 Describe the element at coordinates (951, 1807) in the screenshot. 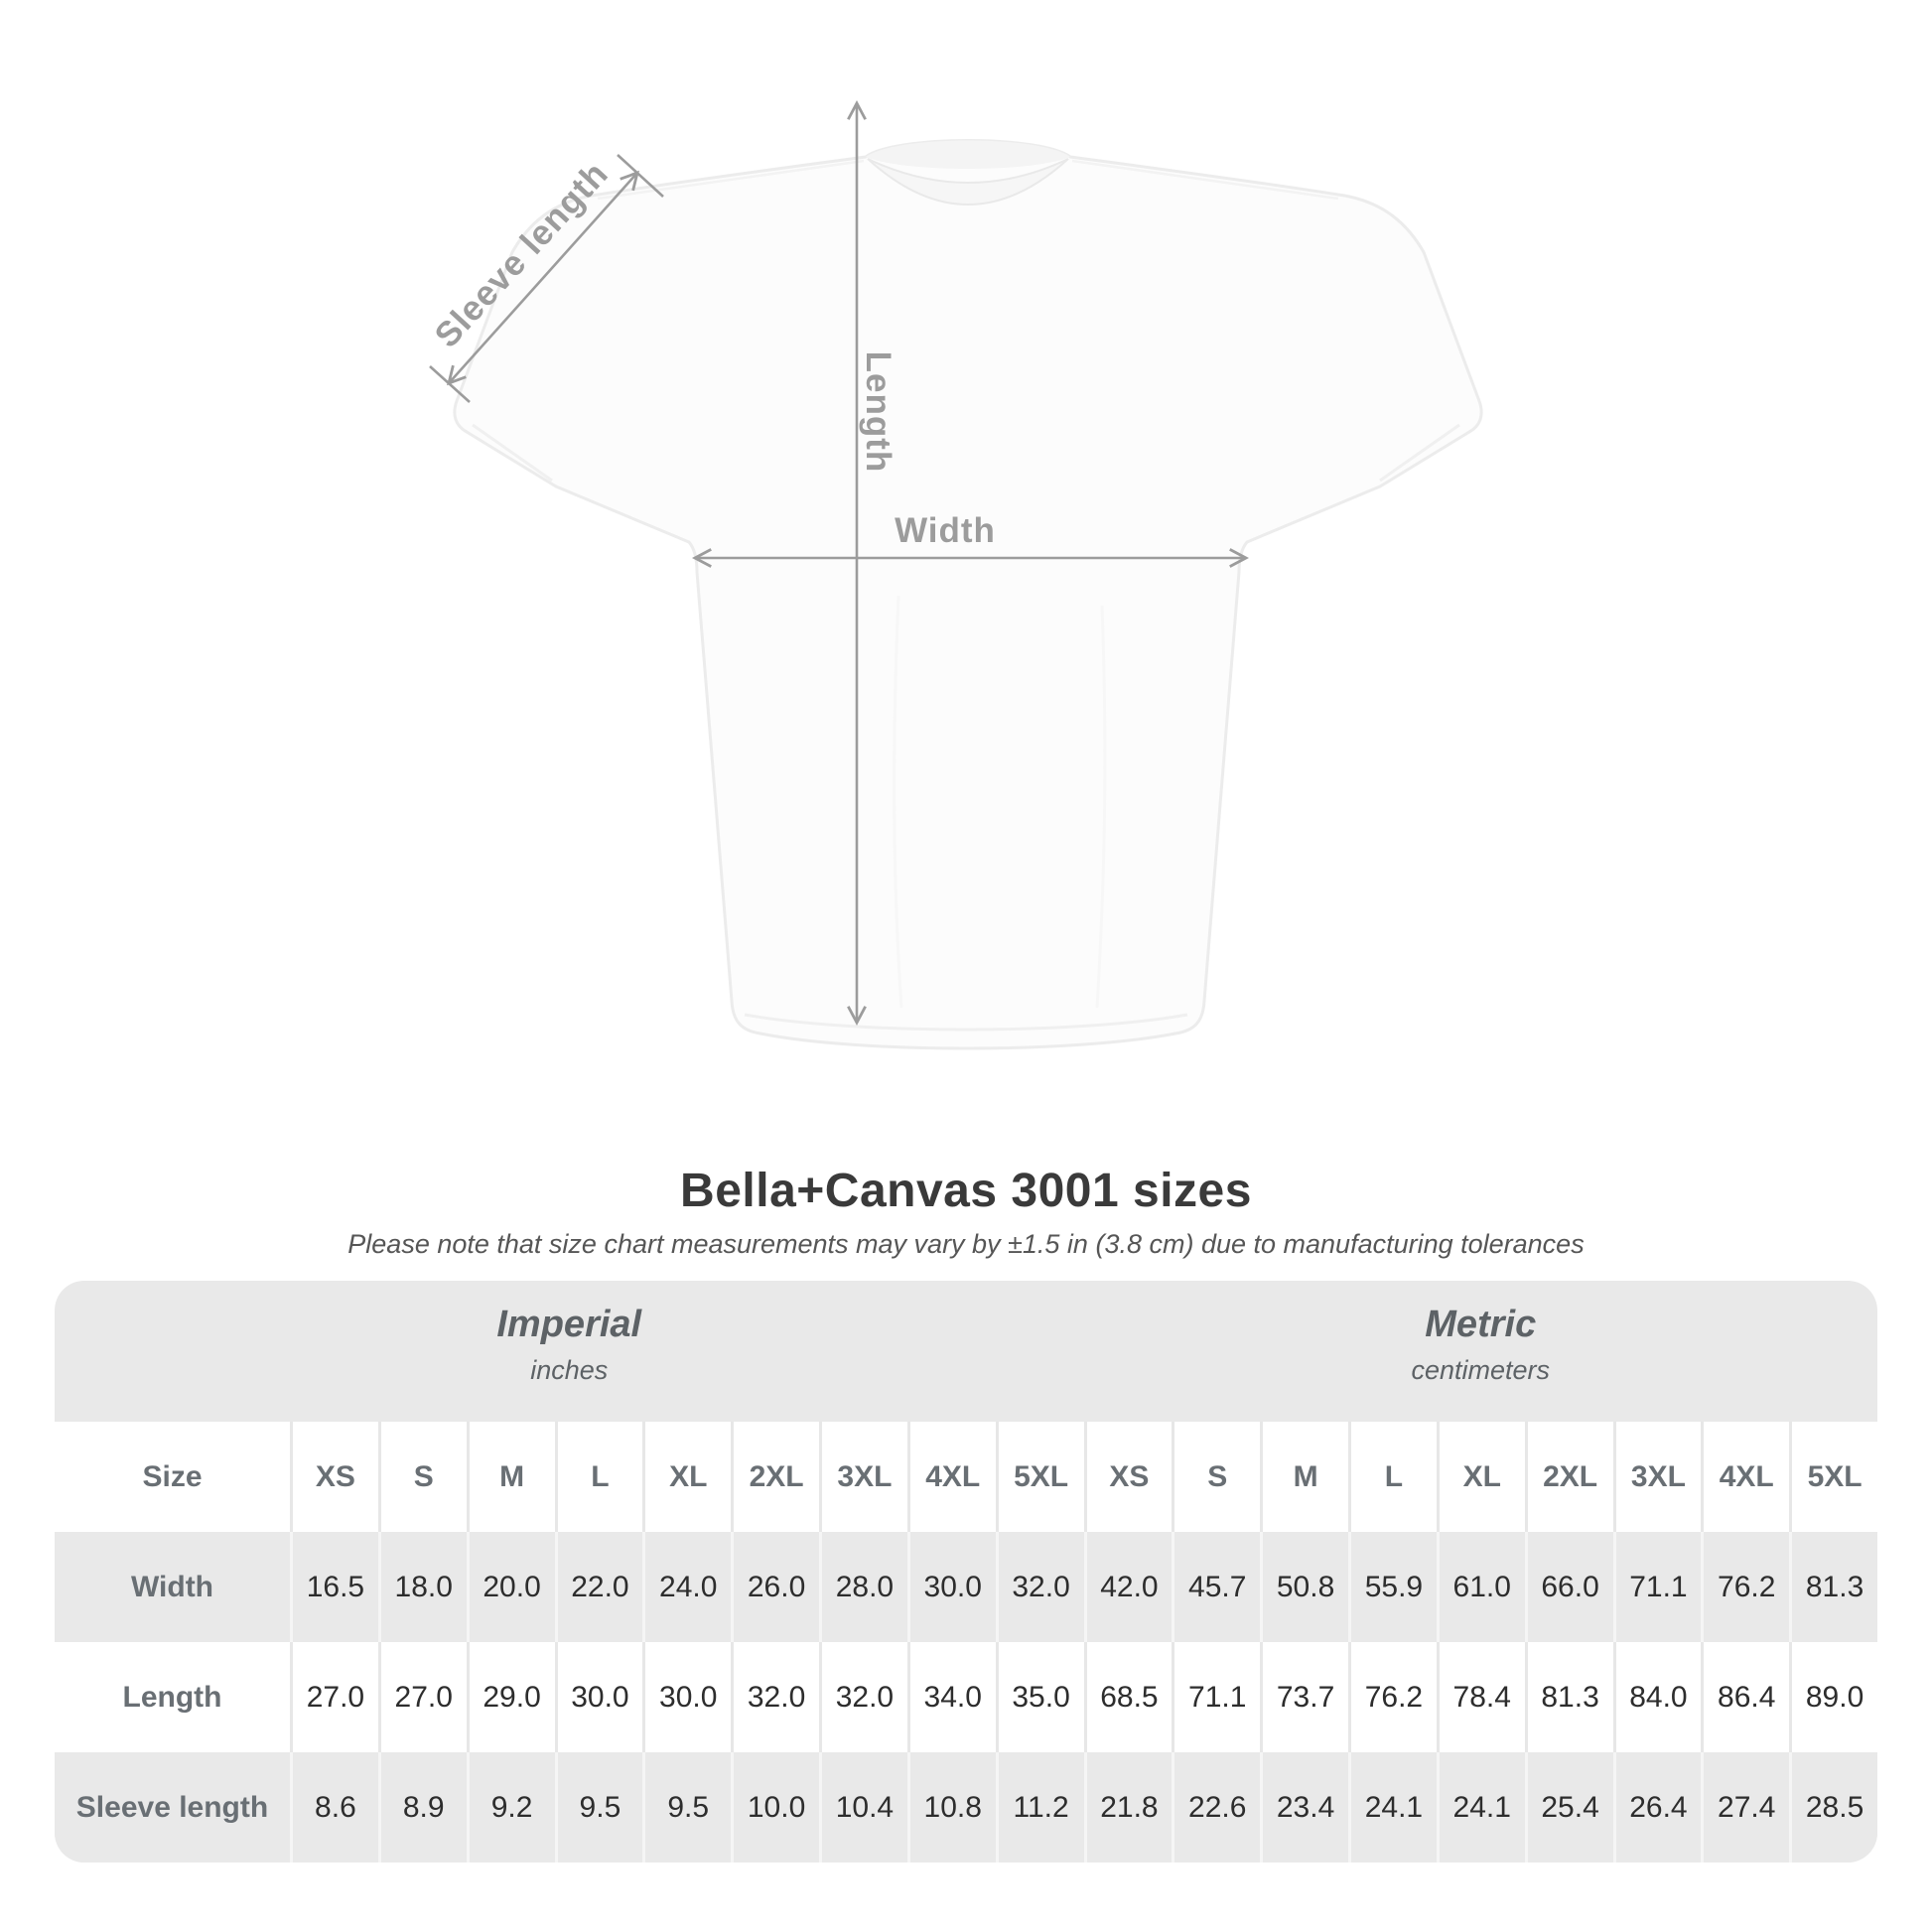

I see `value-cell: 10.8` at that location.